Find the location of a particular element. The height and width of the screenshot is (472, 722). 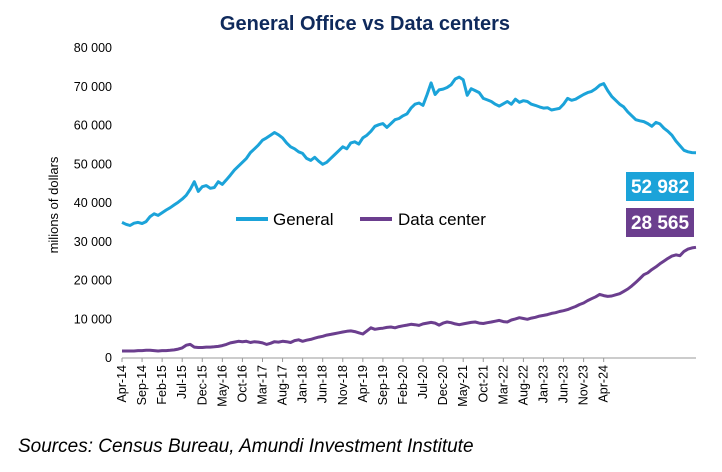

x-tick-label: Sep-19 is located at coordinates (383, 385).